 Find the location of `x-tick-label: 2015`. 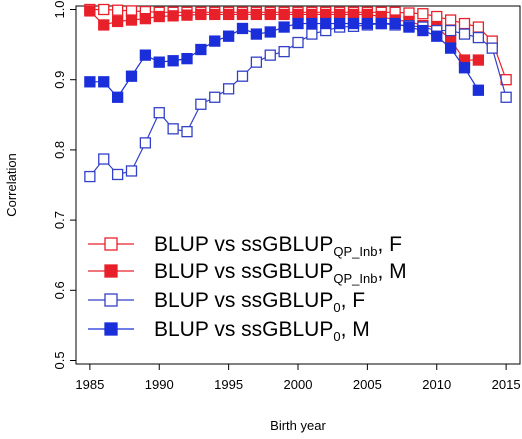

x-tick-label: 2015 is located at coordinates (506, 384).